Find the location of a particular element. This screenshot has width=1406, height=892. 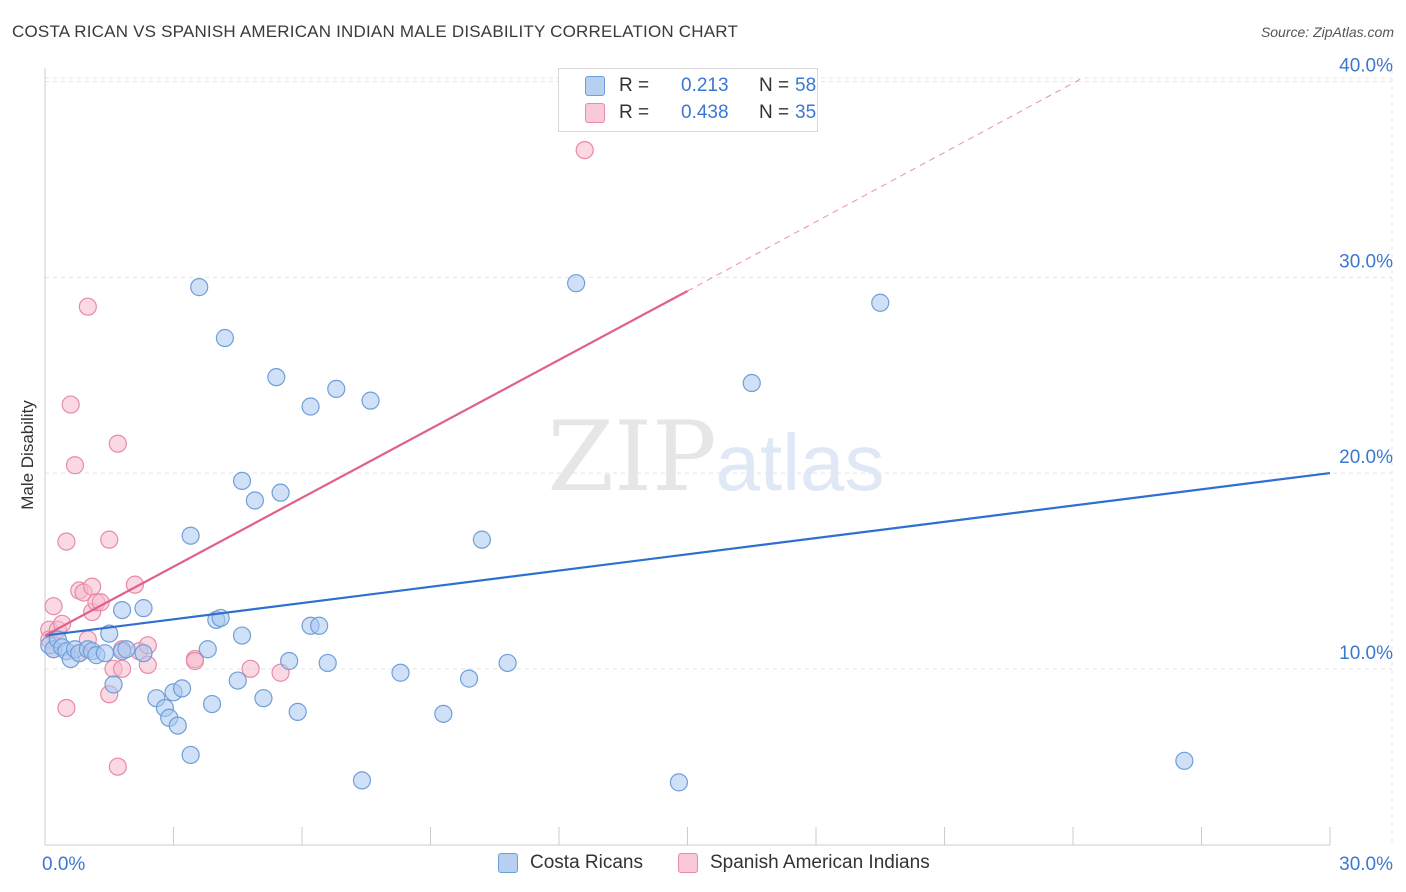

y-tick-label: 10.0% is located at coordinates (1366, 653).